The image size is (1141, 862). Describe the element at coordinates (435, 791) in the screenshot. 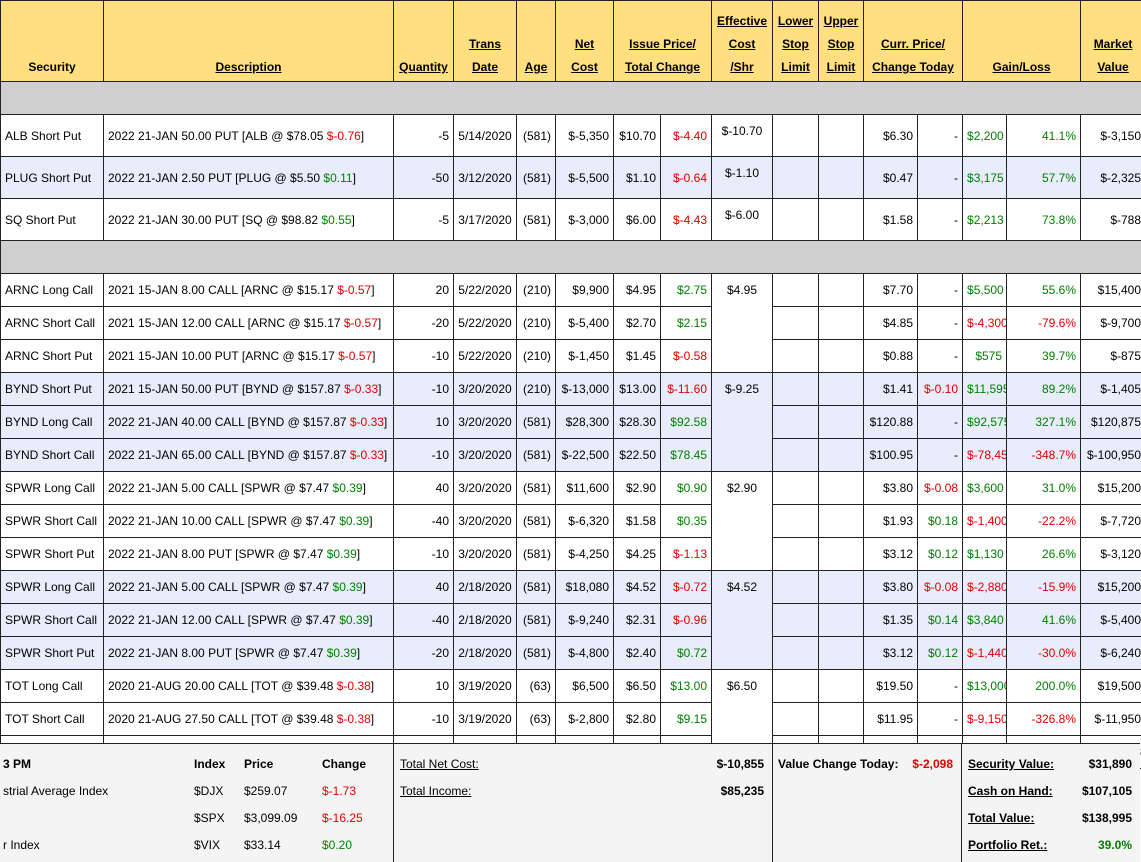

I see `total-income-label: Total Income:` at that location.